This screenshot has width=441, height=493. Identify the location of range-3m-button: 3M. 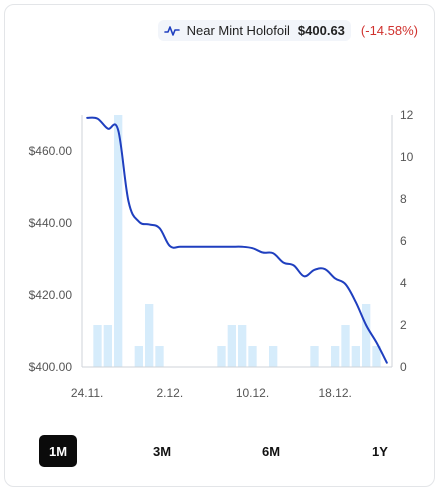
(162, 451).